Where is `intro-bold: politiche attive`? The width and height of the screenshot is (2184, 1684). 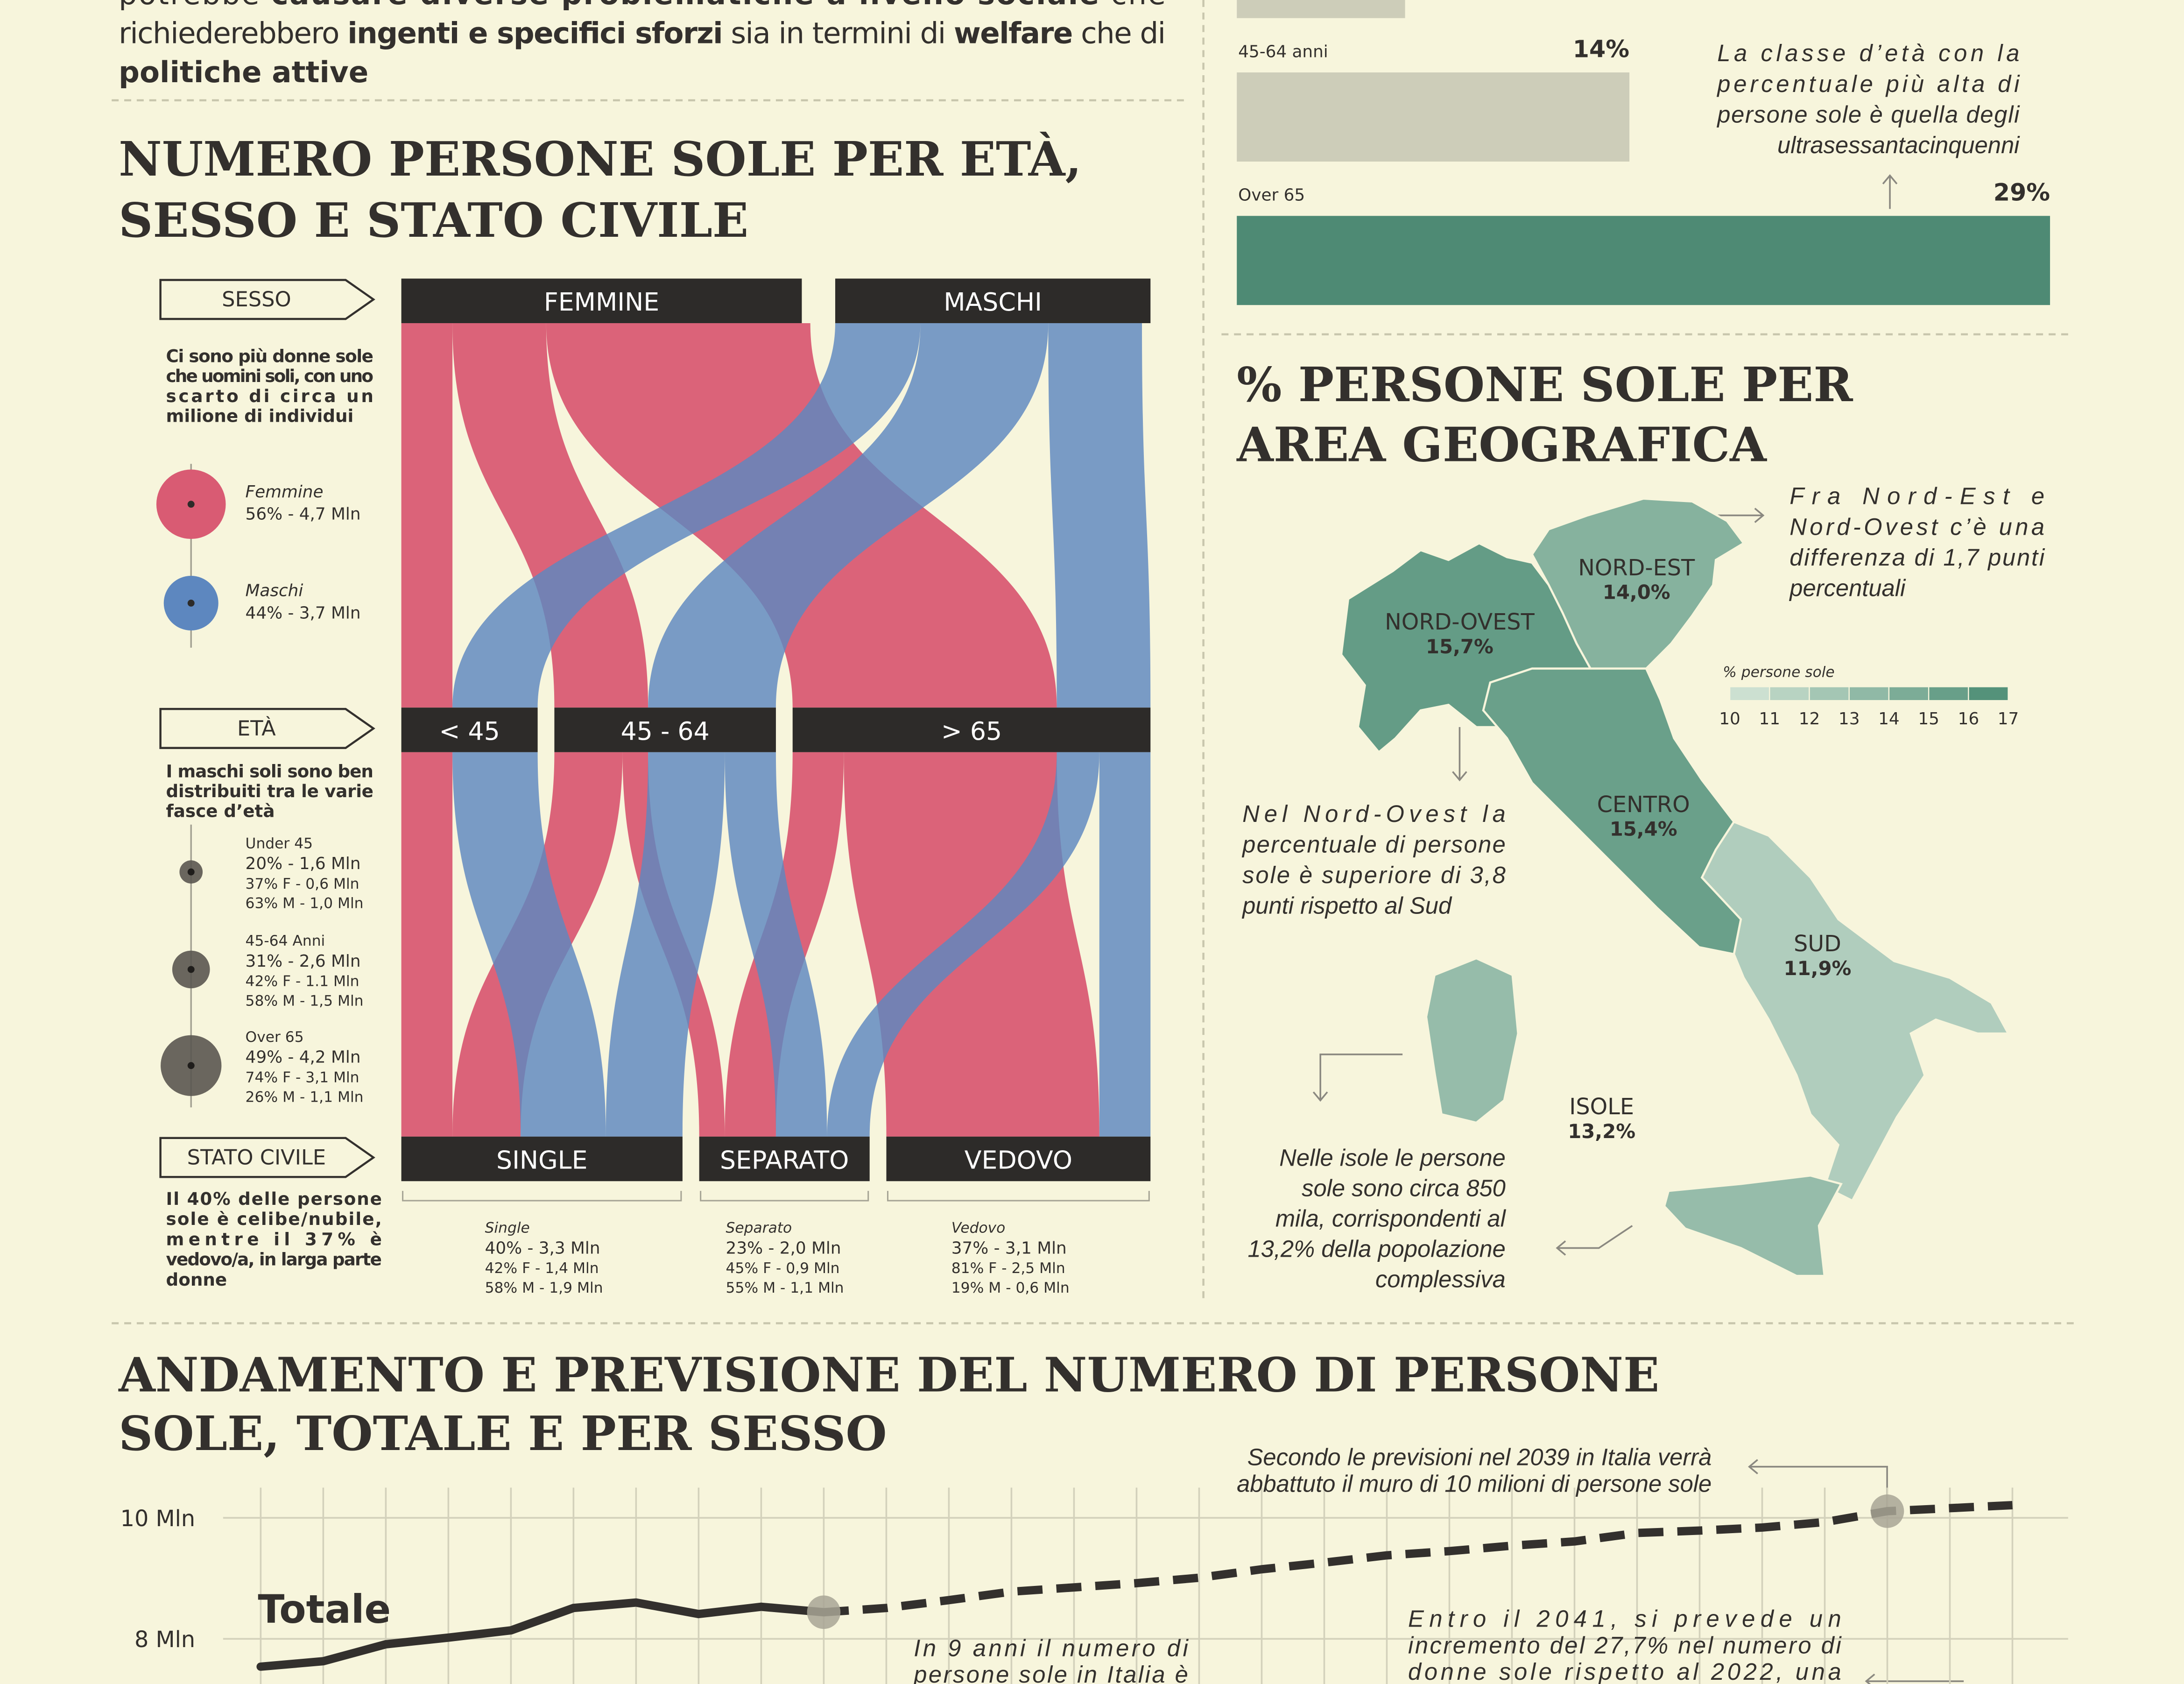
intro-bold: politiche attive is located at coordinates (243, 72).